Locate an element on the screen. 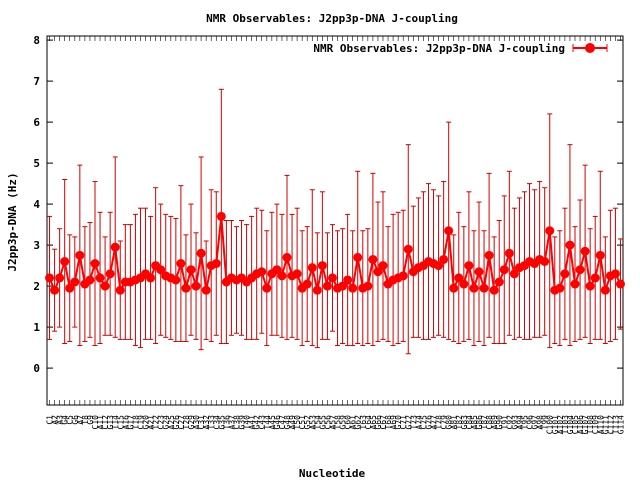 This screenshot has width=640, height=480. x-tick-label: A25 is located at coordinates (171, 422).